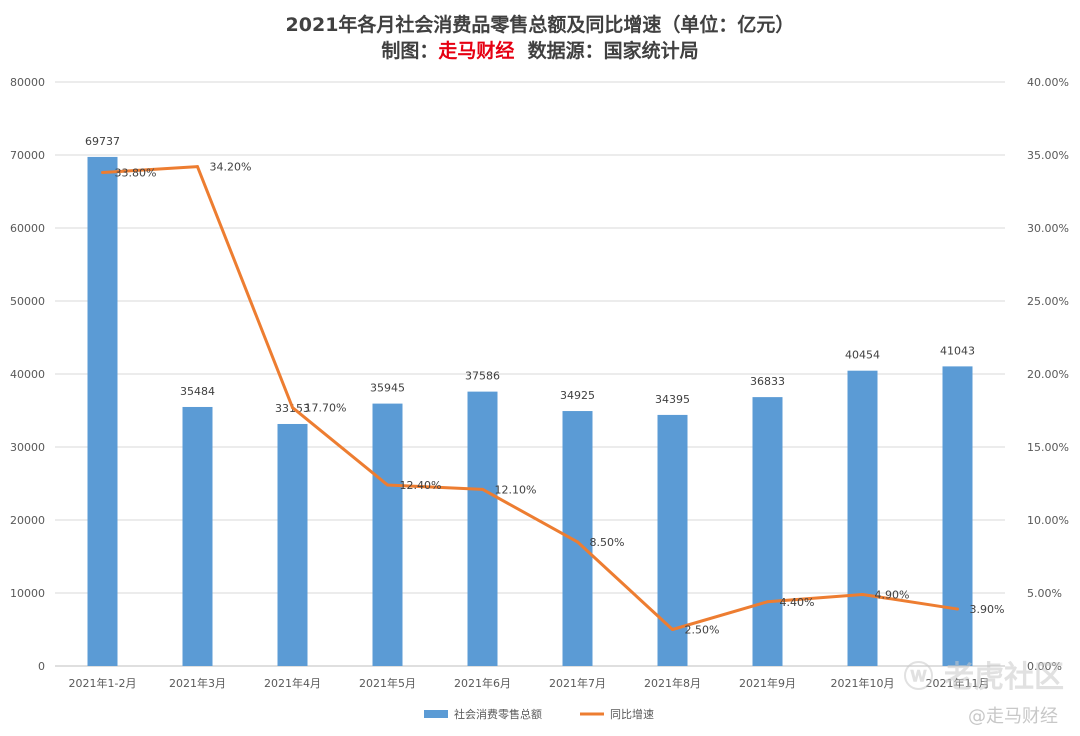 The height and width of the screenshot is (736, 1080). What do you see at coordinates (1048, 82) in the screenshot?
I see `right-tick-label: 40.00%` at bounding box center [1048, 82].